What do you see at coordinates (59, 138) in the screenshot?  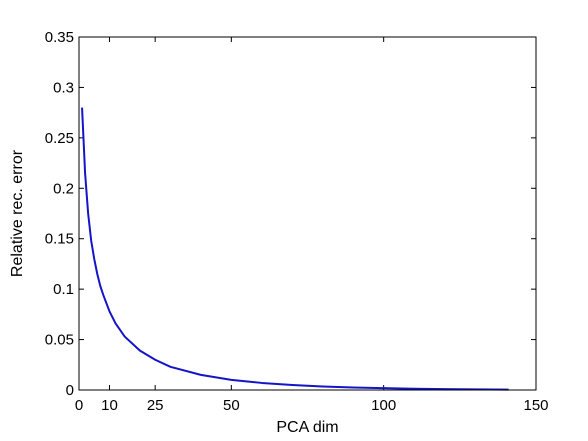 I see `y-tick-label: 0.25` at bounding box center [59, 138].